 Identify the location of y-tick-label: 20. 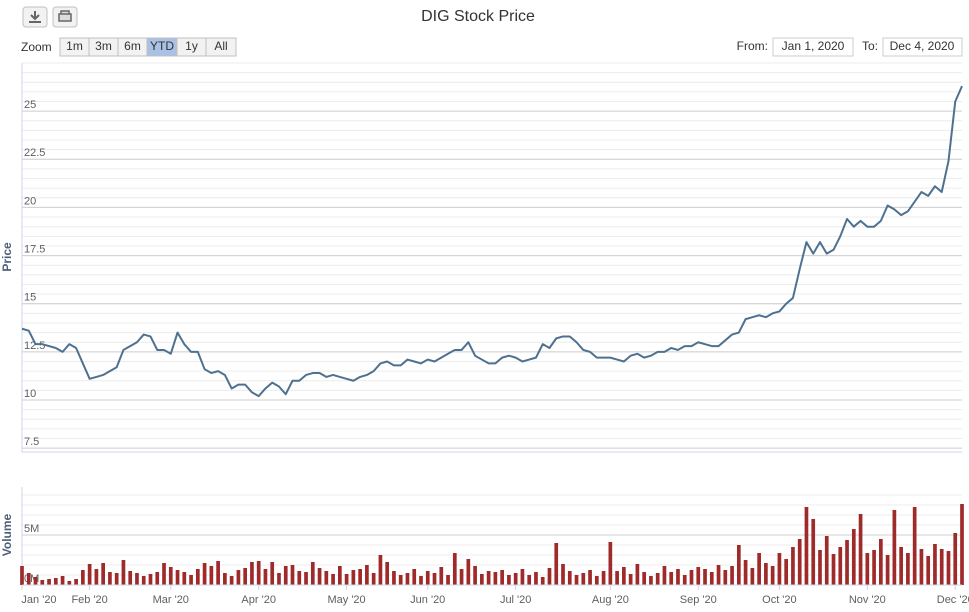
(30, 201).